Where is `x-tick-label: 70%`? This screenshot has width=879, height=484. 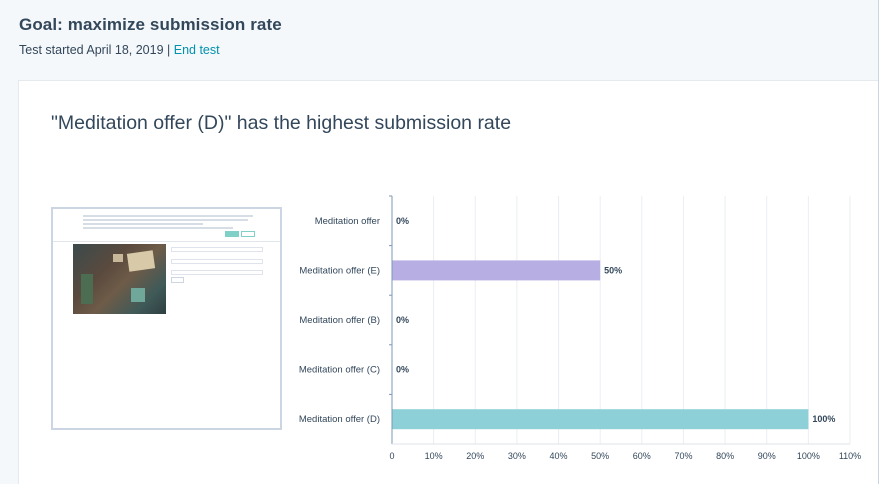
x-tick-label: 70% is located at coordinates (683, 456).